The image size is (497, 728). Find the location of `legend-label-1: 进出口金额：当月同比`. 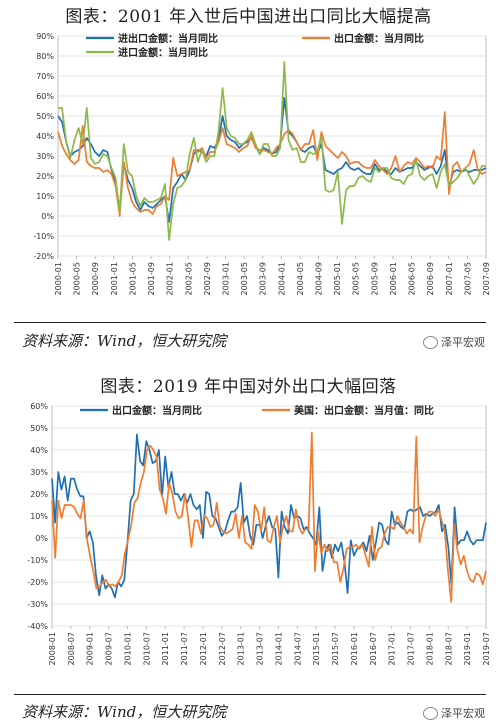

legend-label-1: 进出口金额：当月同比 is located at coordinates (168, 38).